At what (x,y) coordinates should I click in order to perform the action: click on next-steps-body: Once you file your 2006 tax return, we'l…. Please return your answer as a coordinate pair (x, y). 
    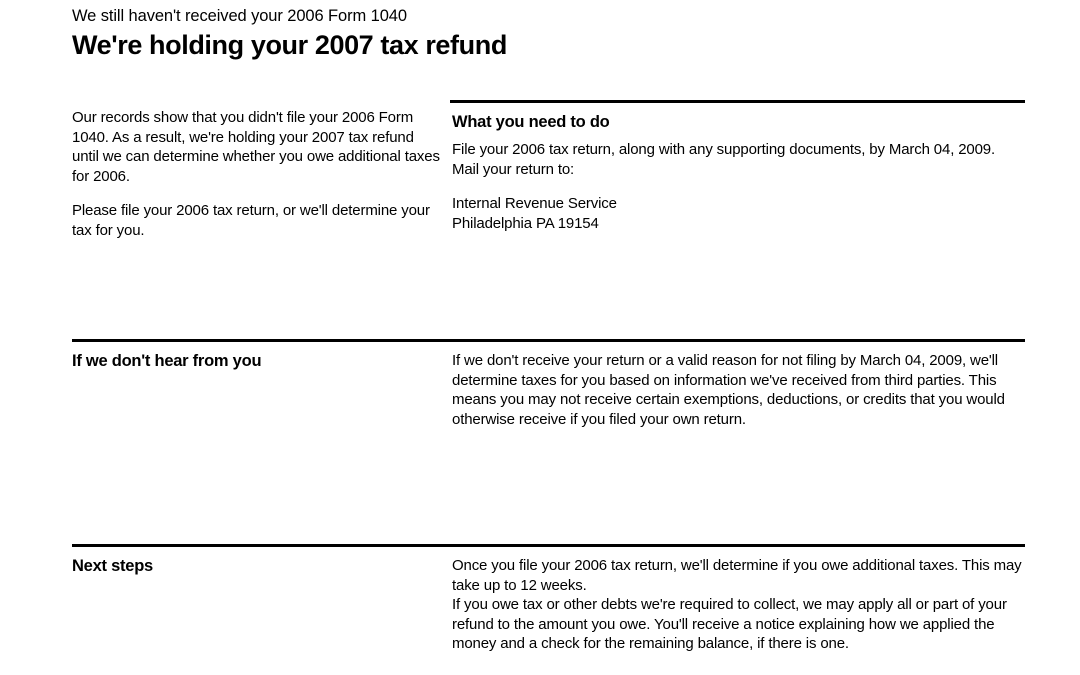
    Looking at the image, I should click on (738, 600).